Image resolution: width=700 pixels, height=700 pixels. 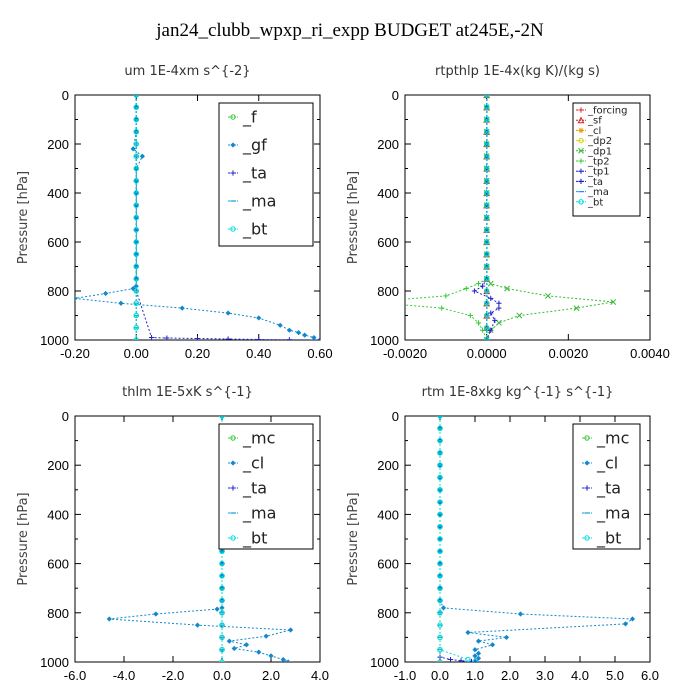 What do you see at coordinates (615, 675) in the screenshot?
I see `x-tick-label: 5.0` at bounding box center [615, 675].